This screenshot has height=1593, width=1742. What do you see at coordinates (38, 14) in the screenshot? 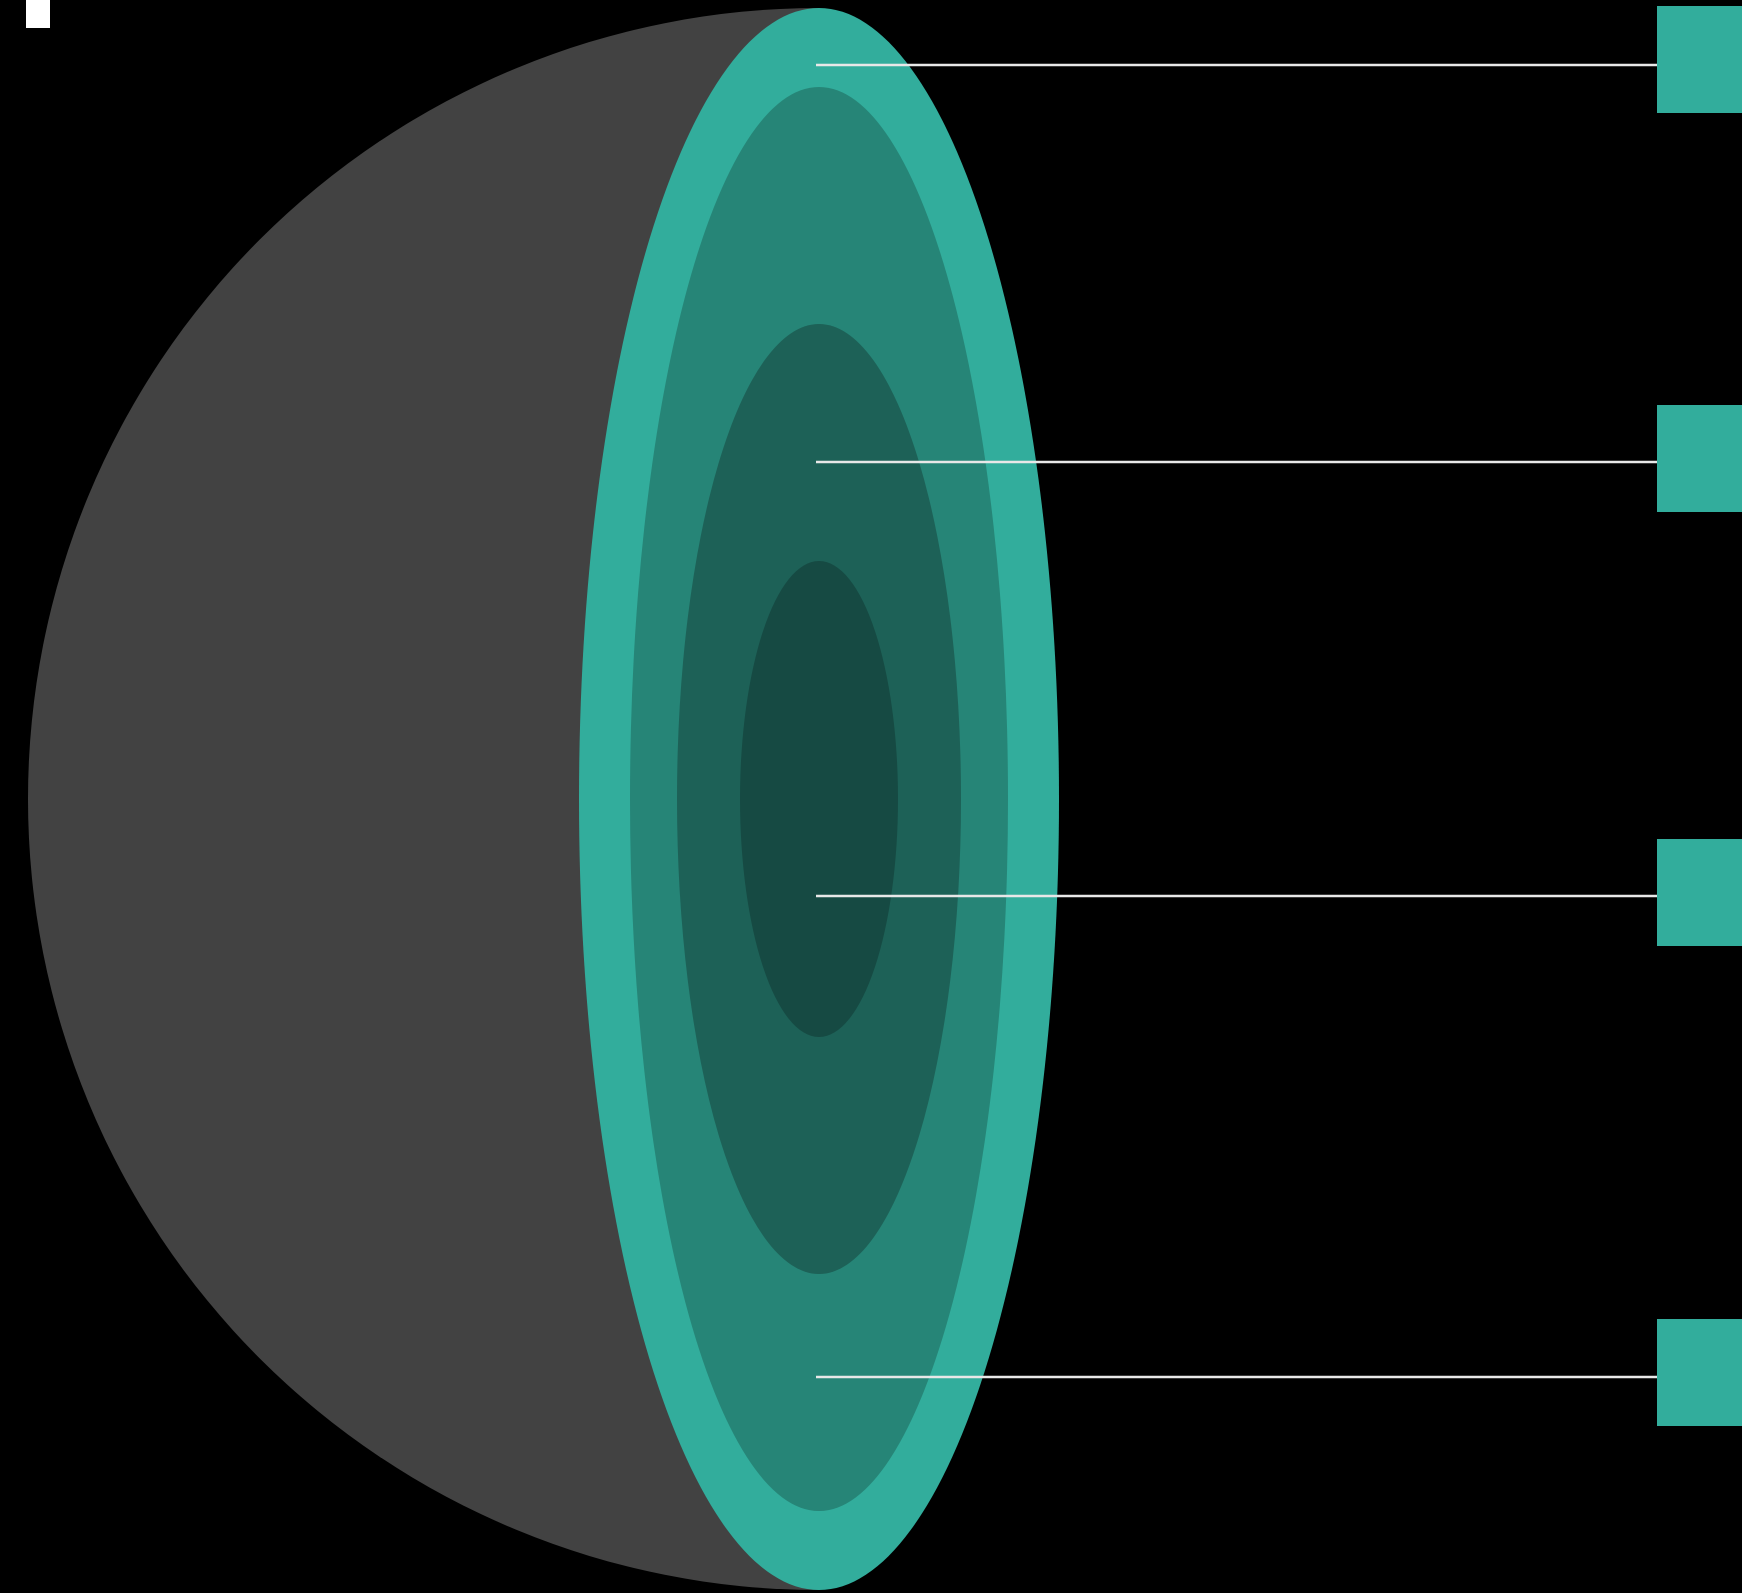
I see `corner-mark` at bounding box center [38, 14].